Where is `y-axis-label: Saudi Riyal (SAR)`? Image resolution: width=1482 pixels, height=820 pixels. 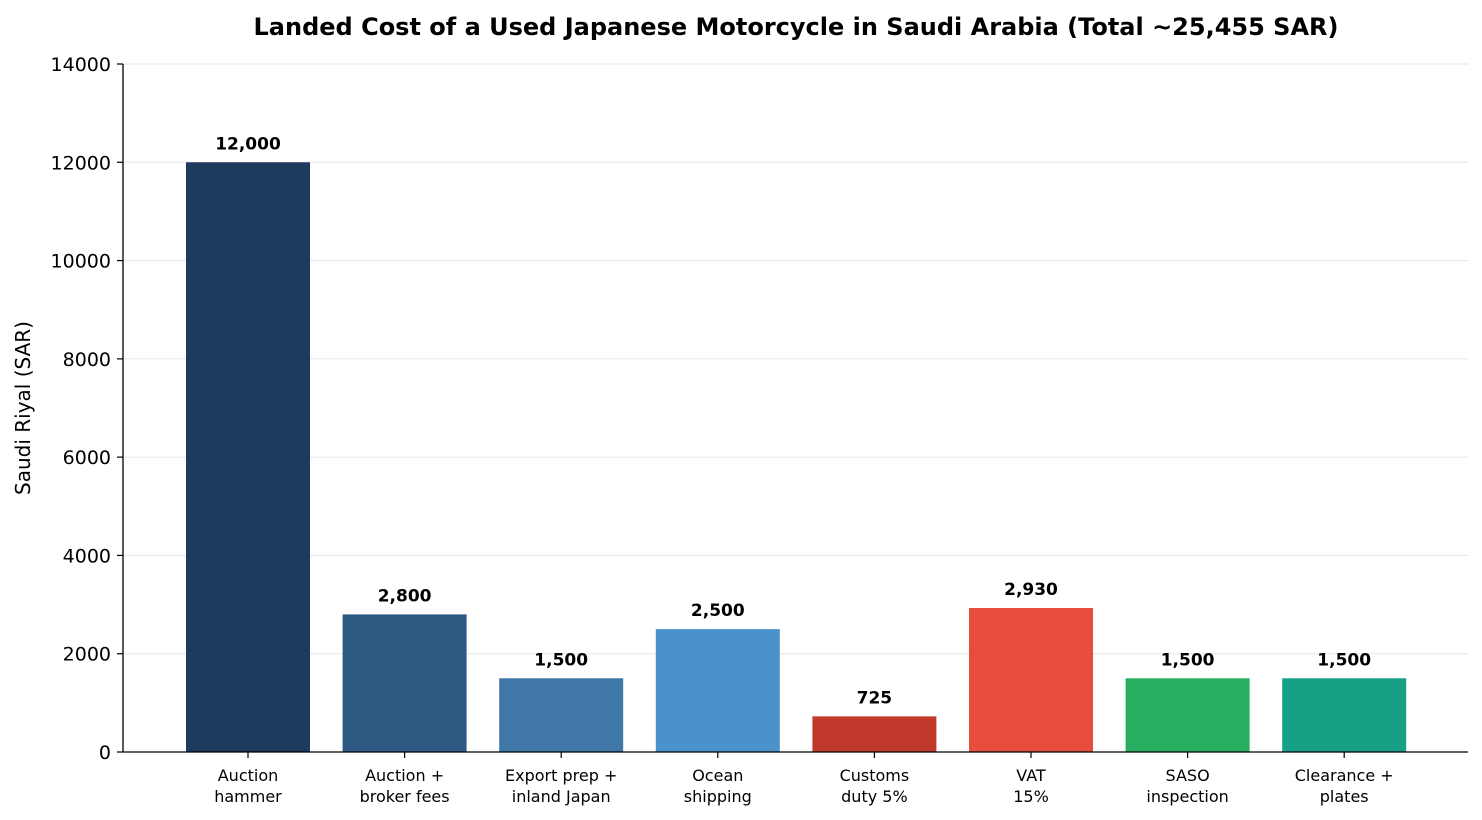
y-axis-label: Saudi Riyal (SAR) is located at coordinates (23, 408).